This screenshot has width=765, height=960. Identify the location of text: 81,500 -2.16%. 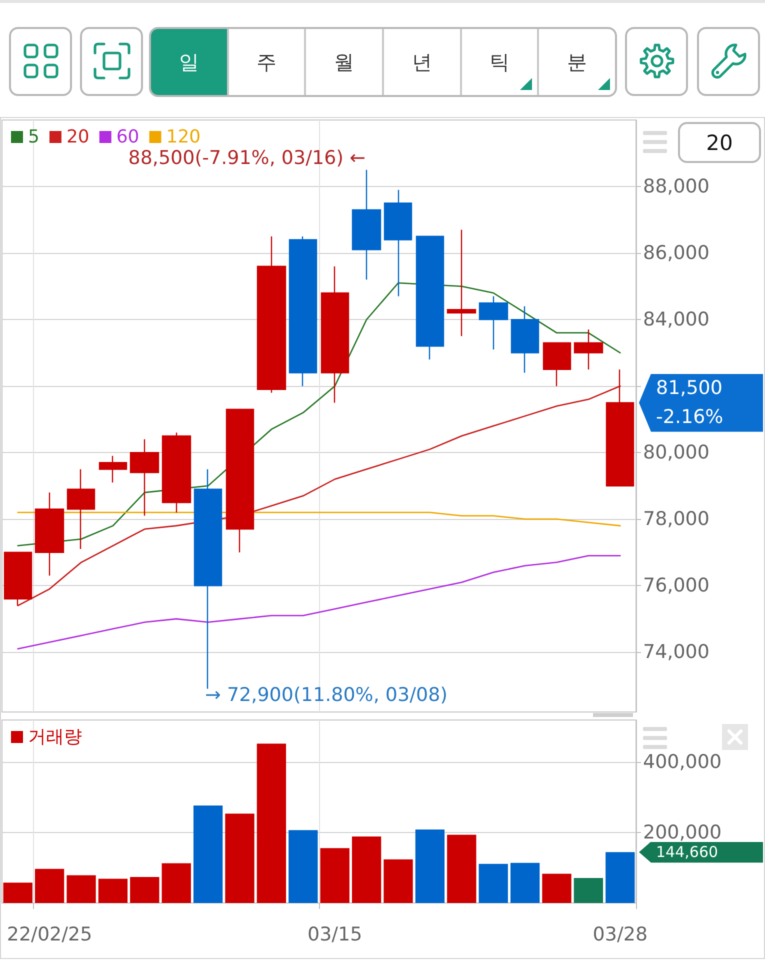
(701, 403).